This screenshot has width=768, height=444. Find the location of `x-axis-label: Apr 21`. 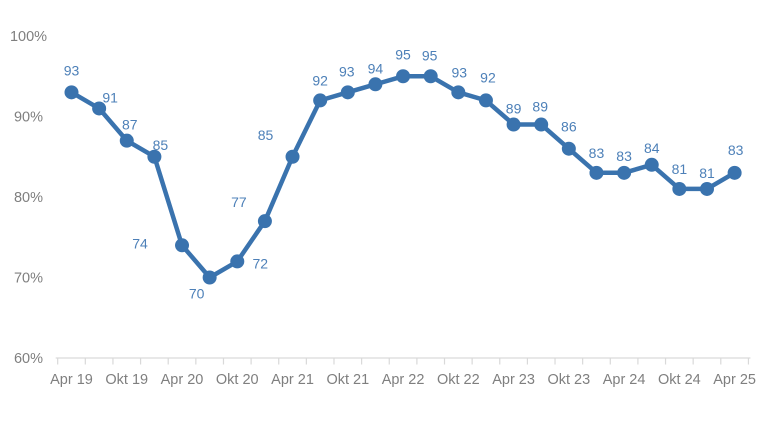

x-axis-label: Apr 21 is located at coordinates (292, 380).